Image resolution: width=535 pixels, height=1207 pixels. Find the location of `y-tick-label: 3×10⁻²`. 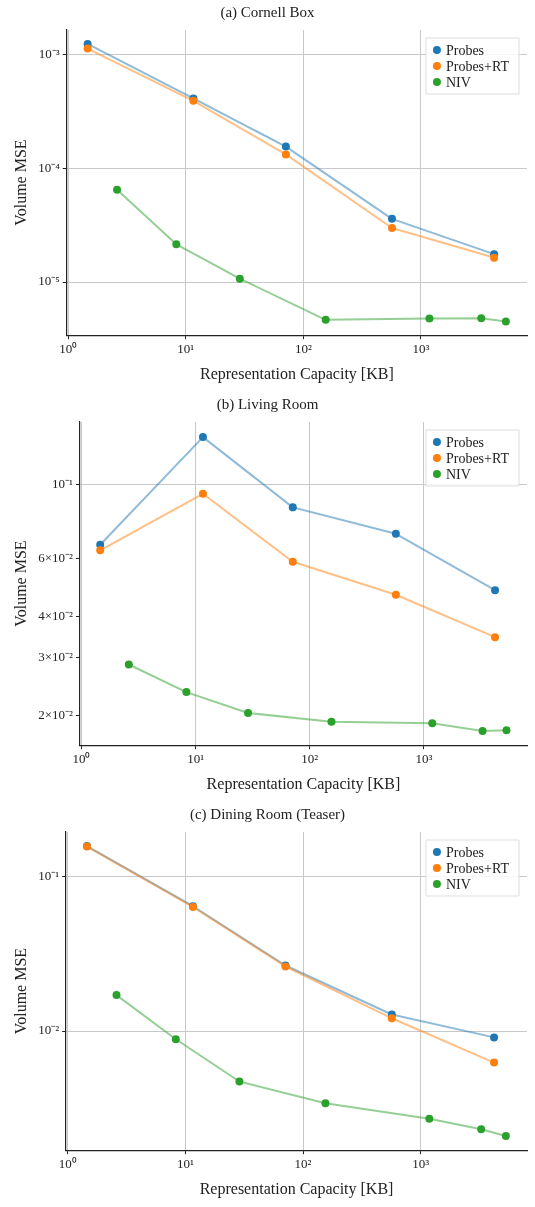

y-tick-label: 3×10⁻² is located at coordinates (56, 657).